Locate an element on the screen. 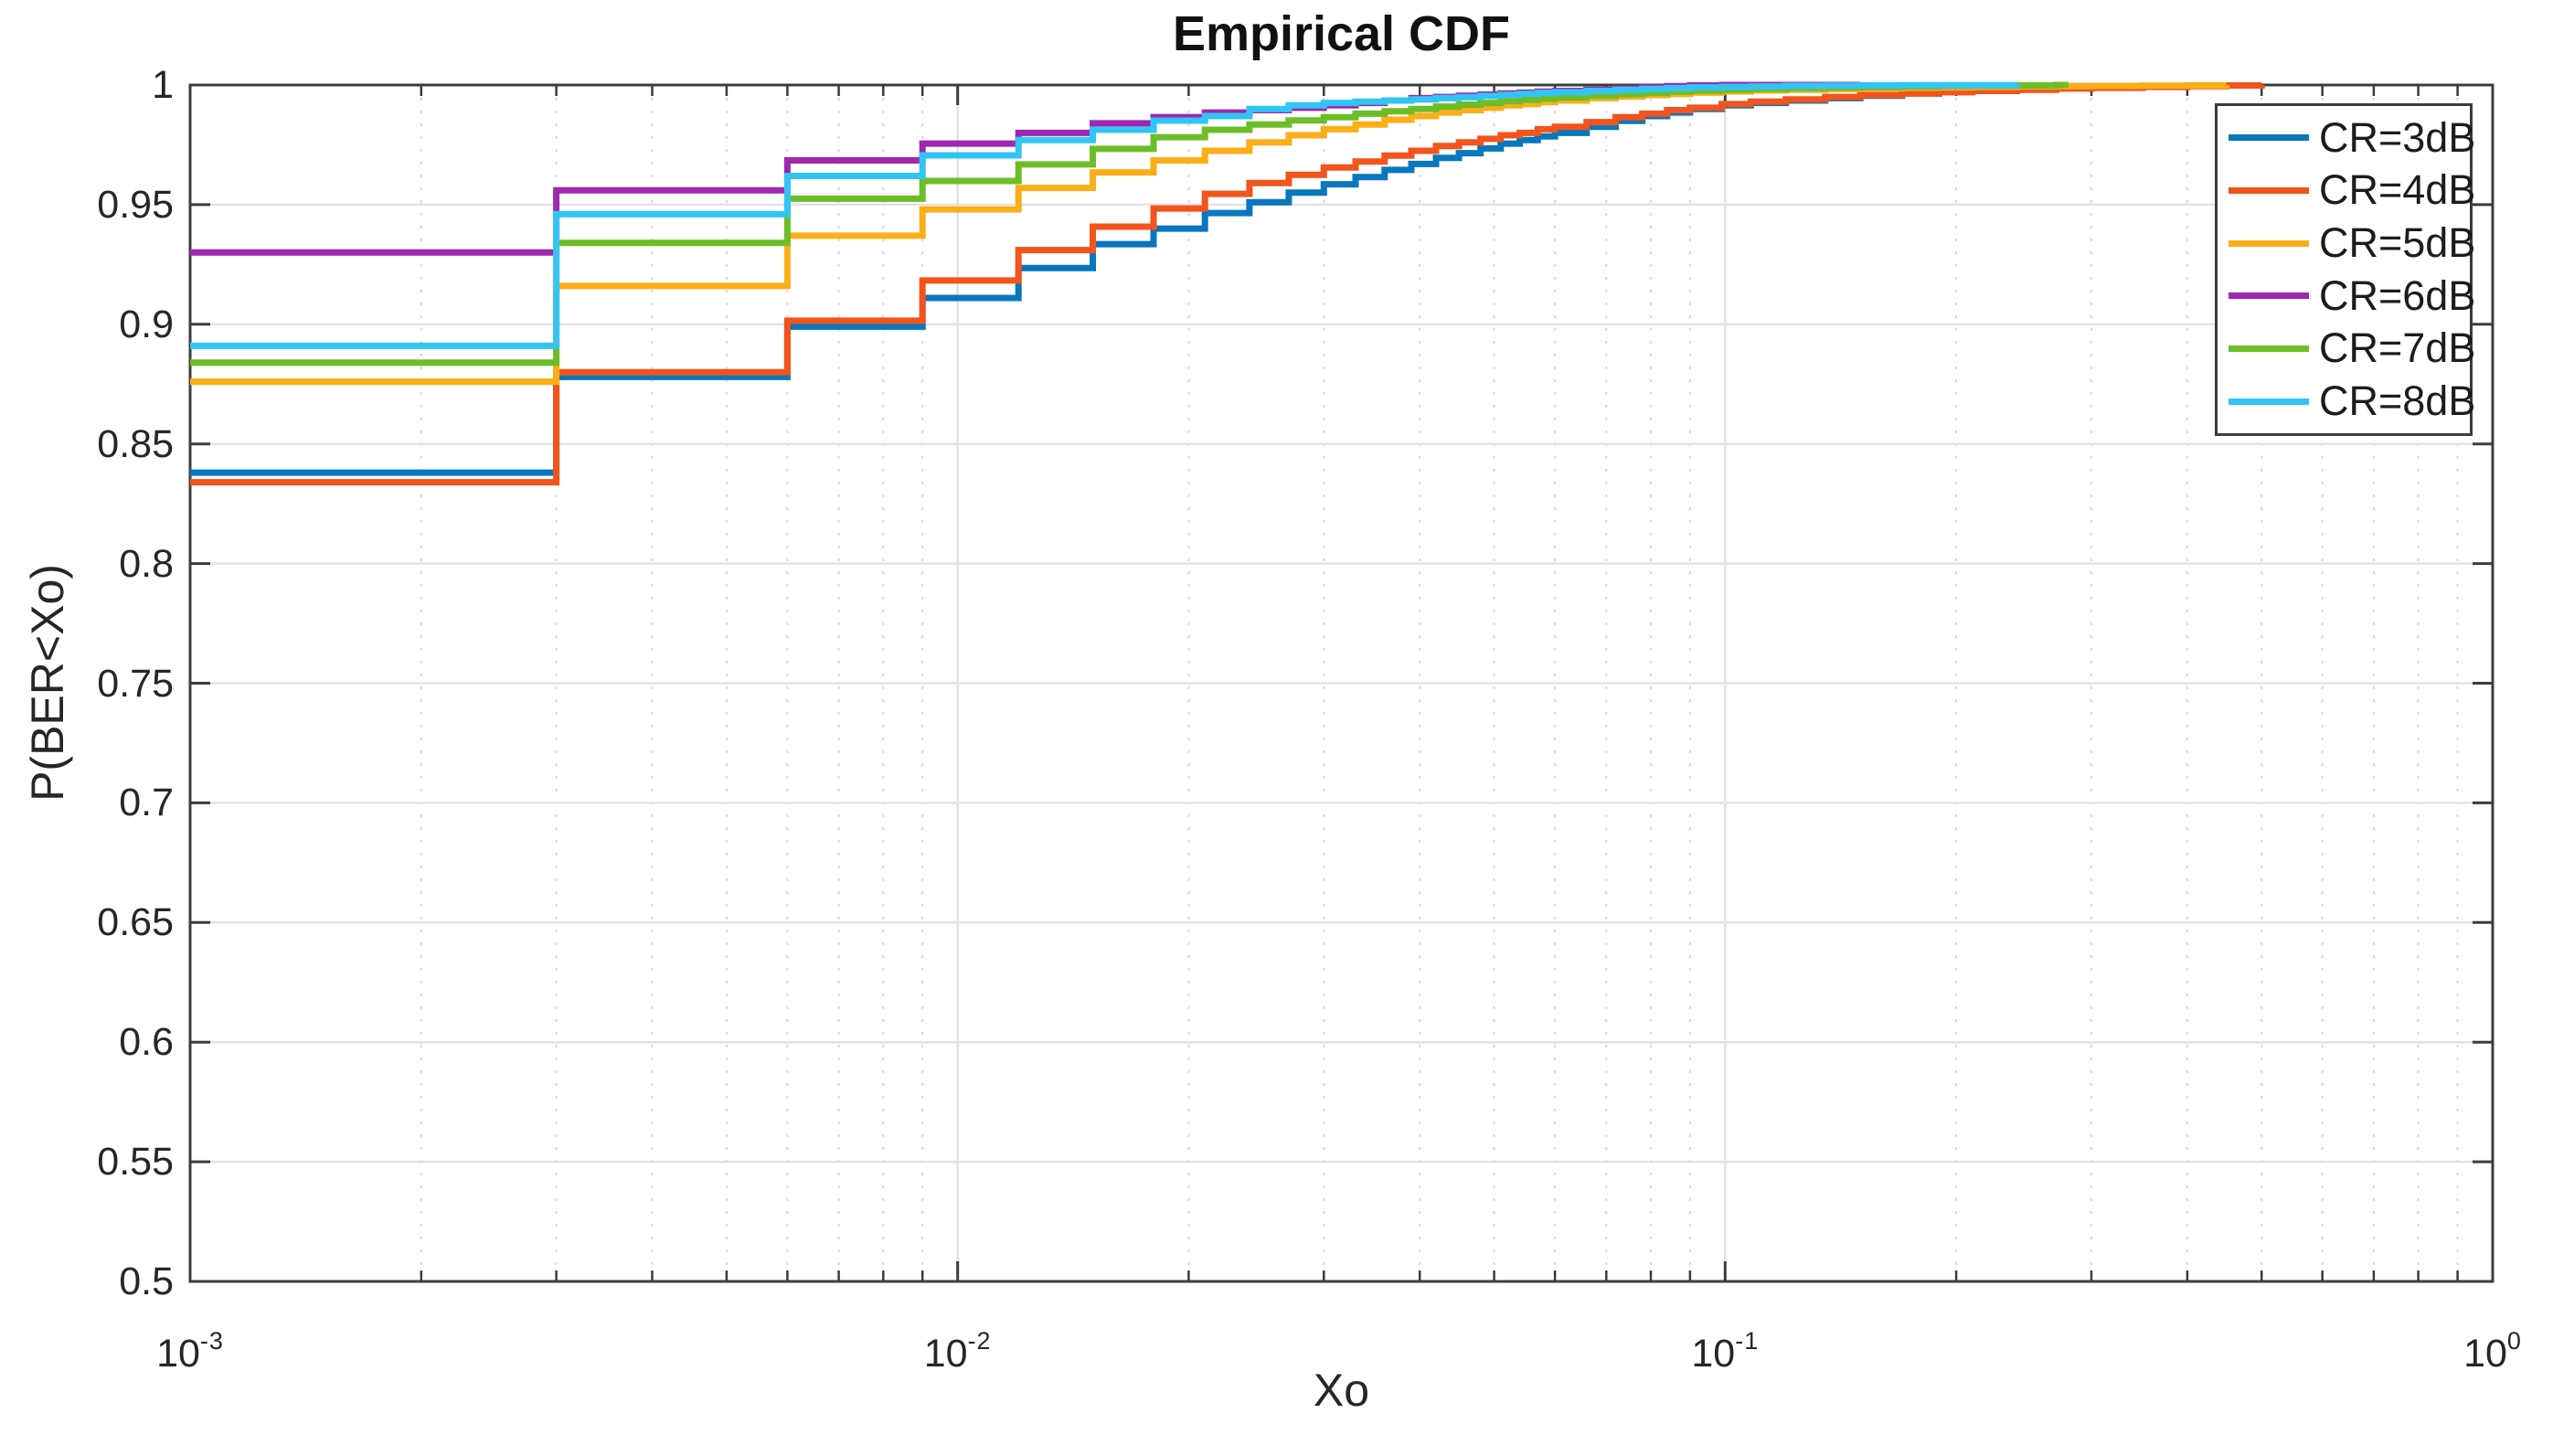  x-tick-label-10e-2: 10-2 is located at coordinates (958, 1344).